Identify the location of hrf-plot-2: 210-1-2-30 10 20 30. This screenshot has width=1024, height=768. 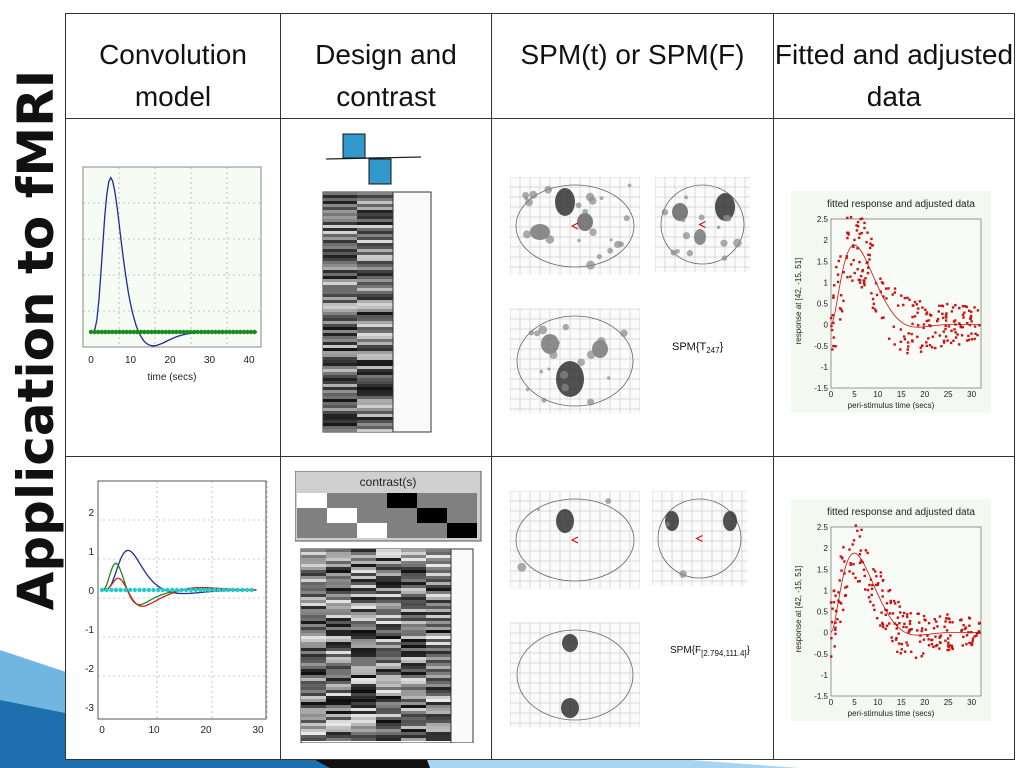
(176, 608).